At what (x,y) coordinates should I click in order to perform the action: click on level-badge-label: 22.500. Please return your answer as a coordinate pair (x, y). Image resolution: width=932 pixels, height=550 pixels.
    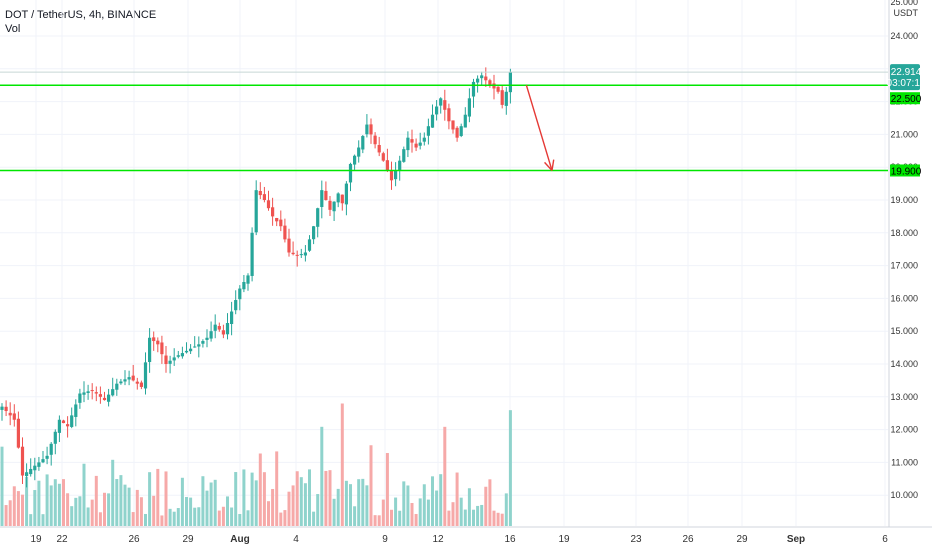
    Looking at the image, I should click on (906, 99).